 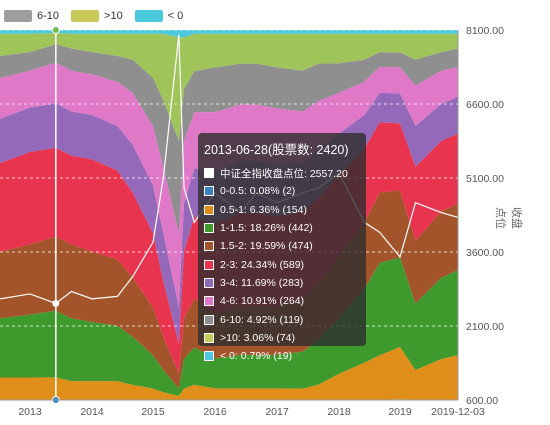 I want to click on tooltip-row: 1-1.5: 18.26% (442), so click(x=282, y=228).